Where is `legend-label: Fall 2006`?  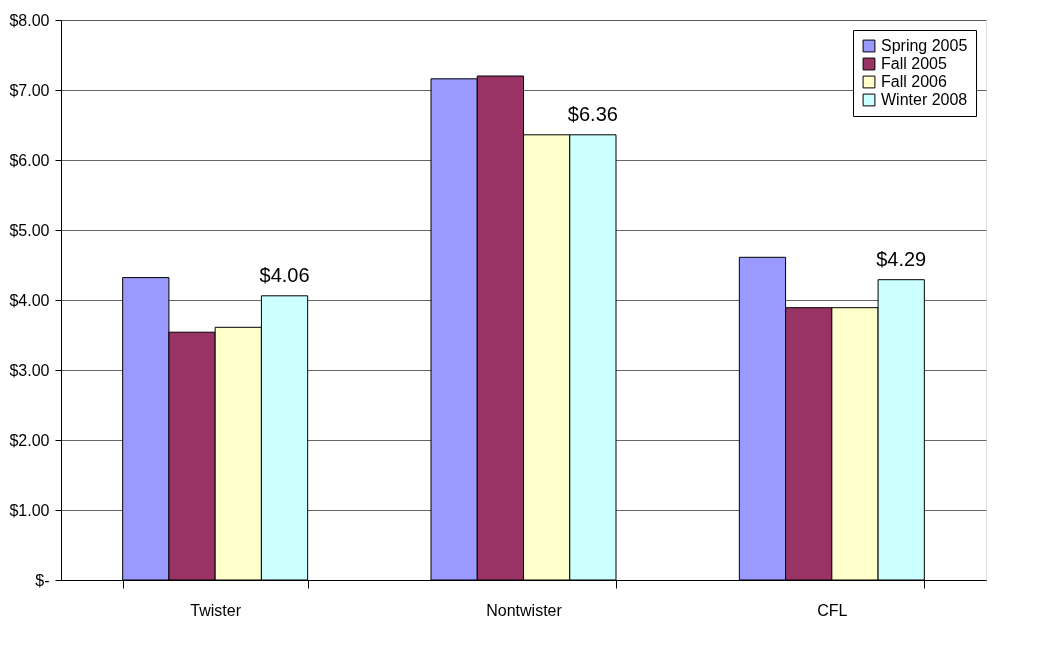
legend-label: Fall 2006 is located at coordinates (914, 81).